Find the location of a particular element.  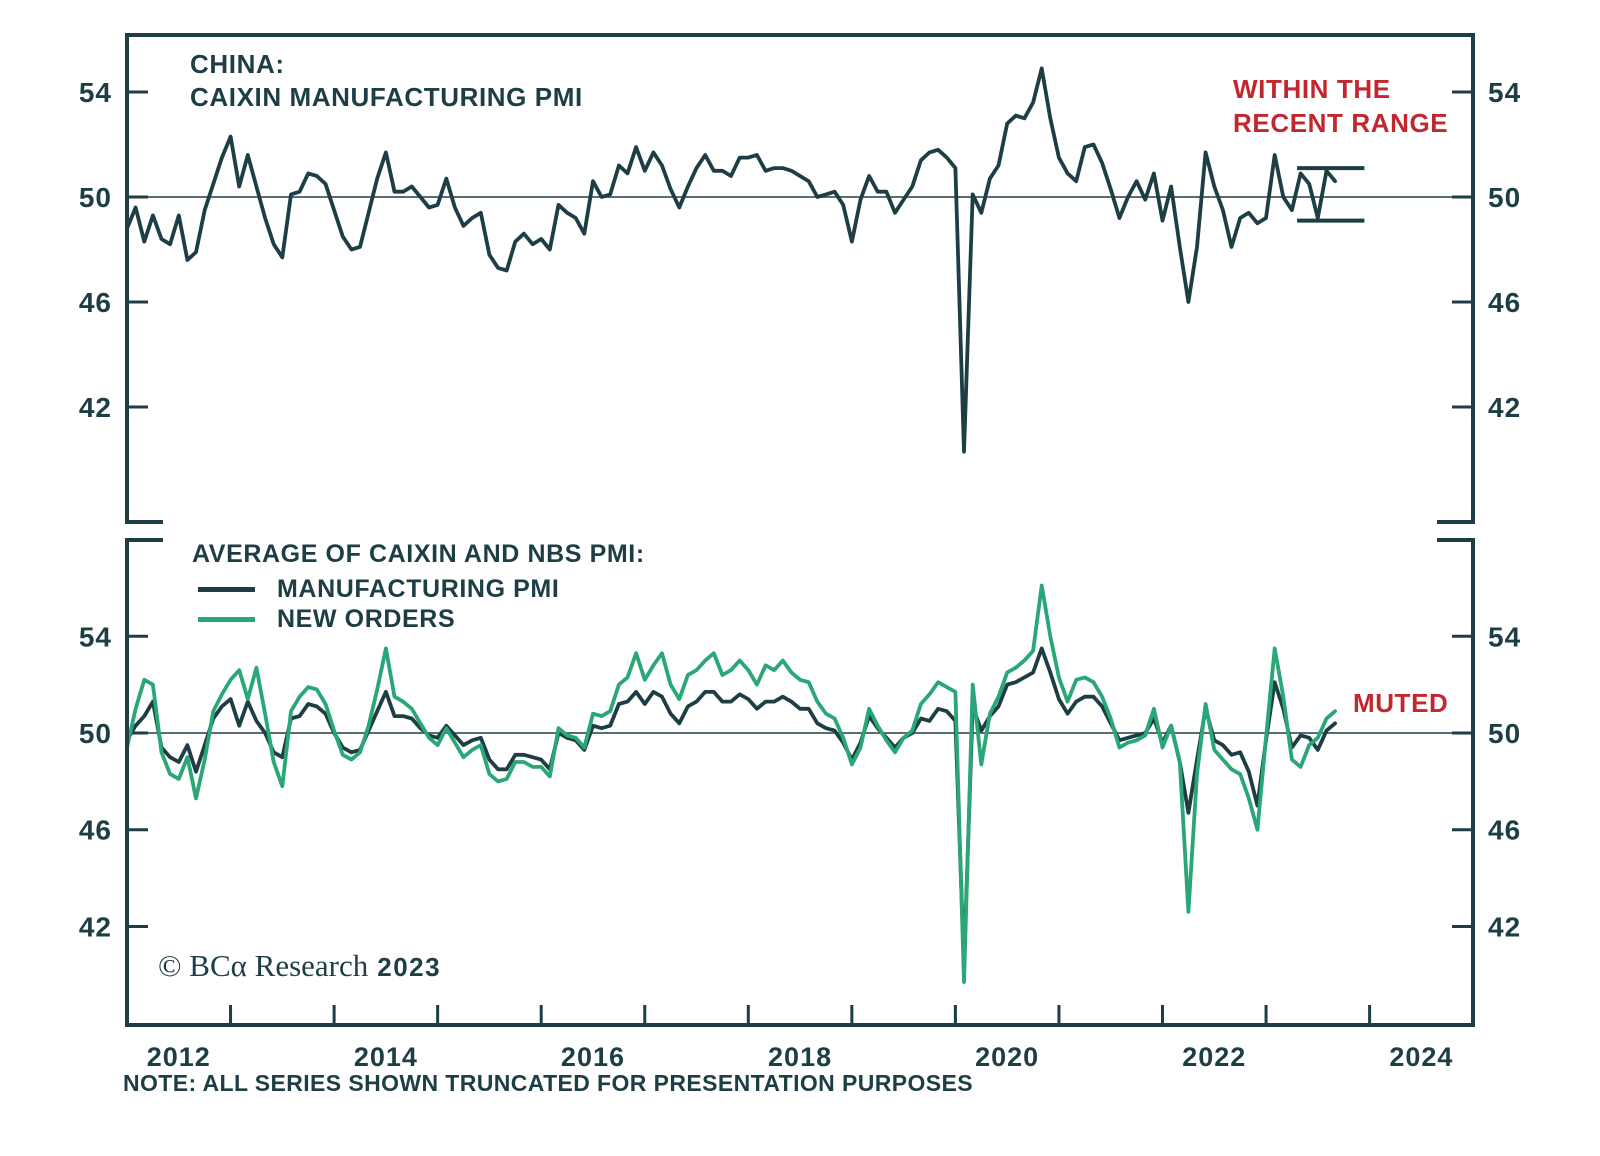

copyright-year: 2023 is located at coordinates (409, 967).